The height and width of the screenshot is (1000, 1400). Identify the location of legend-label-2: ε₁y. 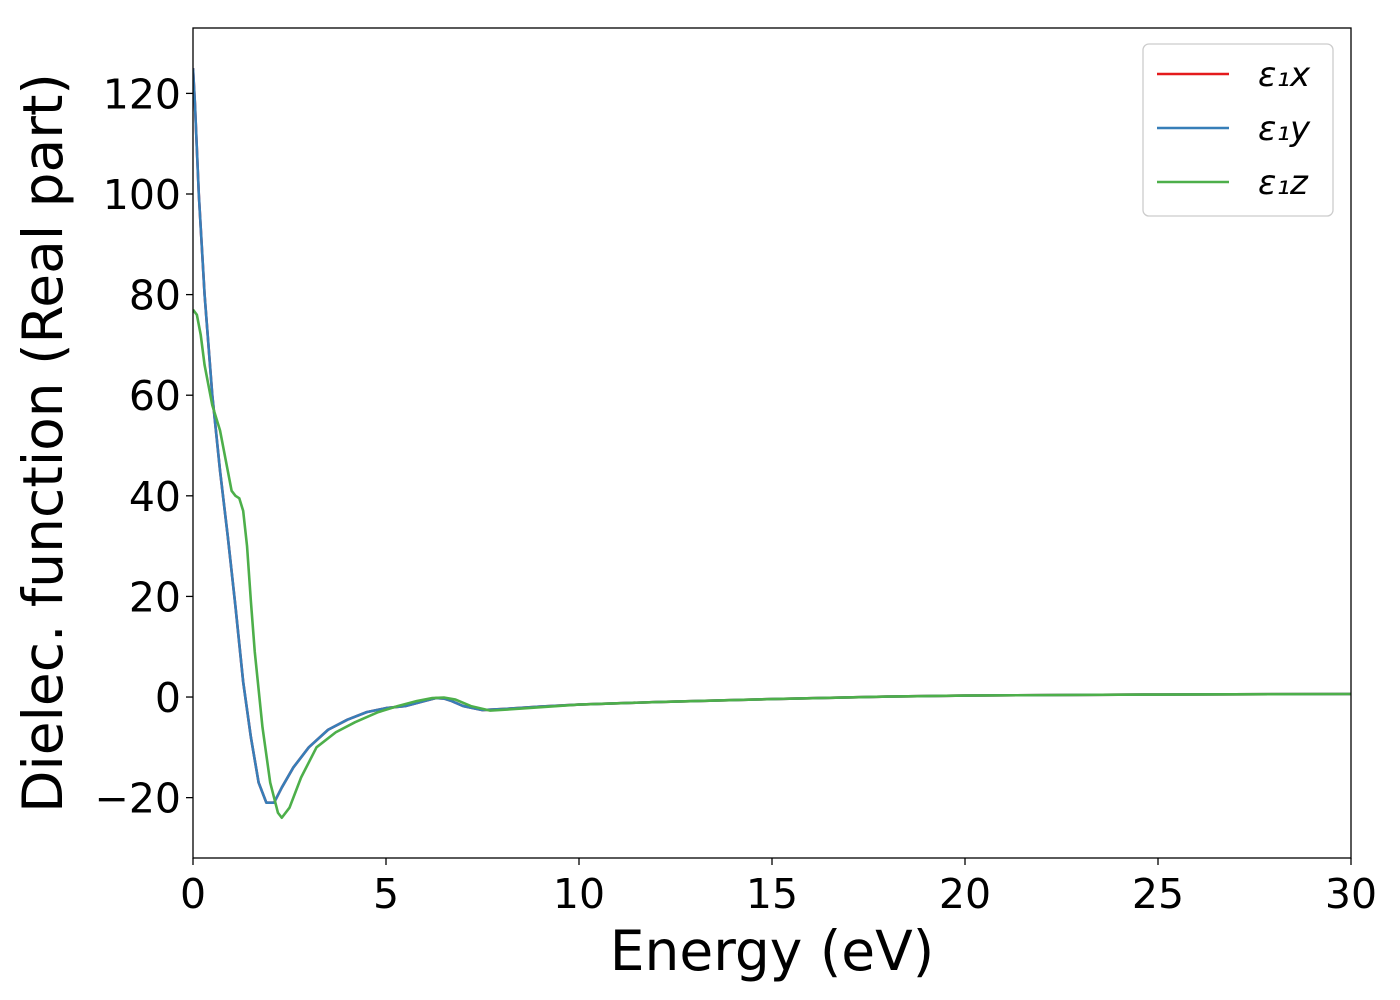
(1284, 129).